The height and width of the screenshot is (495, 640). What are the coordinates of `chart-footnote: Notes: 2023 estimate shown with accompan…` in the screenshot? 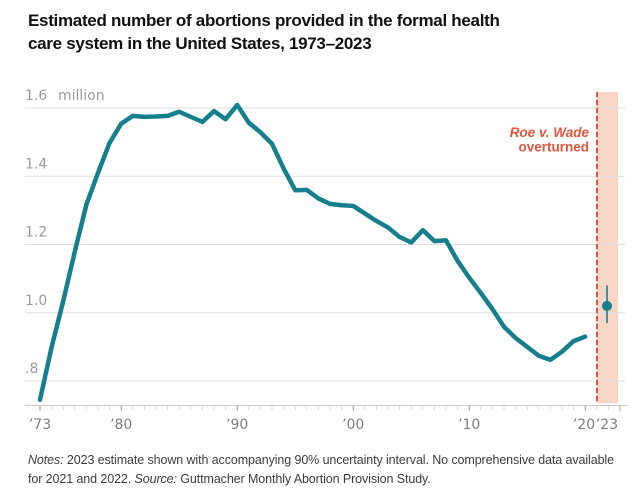 It's located at (322, 470).